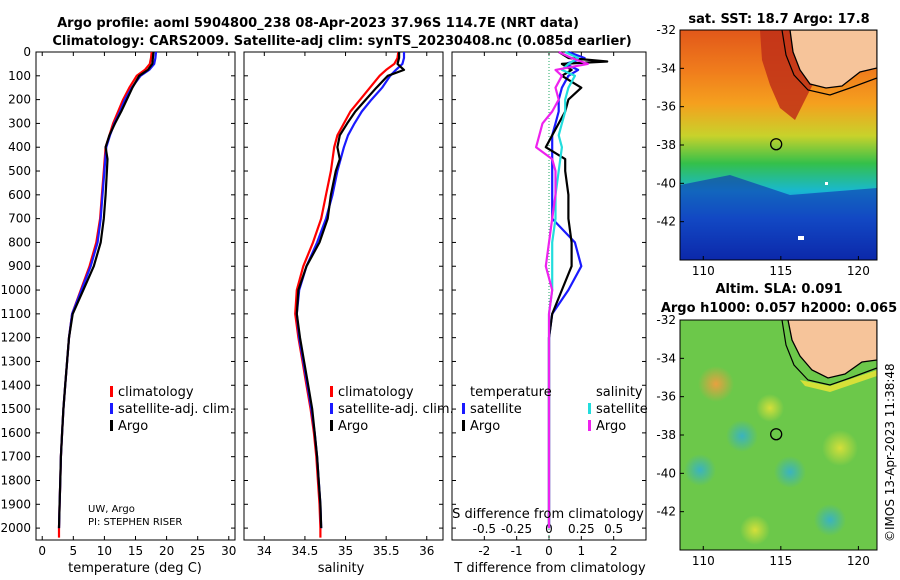 The image size is (900, 580). What do you see at coordinates (778, 19) in the screenshot?
I see `sst-map-title: sat. SST: 18.7 Argo: 17.8` at bounding box center [778, 19].